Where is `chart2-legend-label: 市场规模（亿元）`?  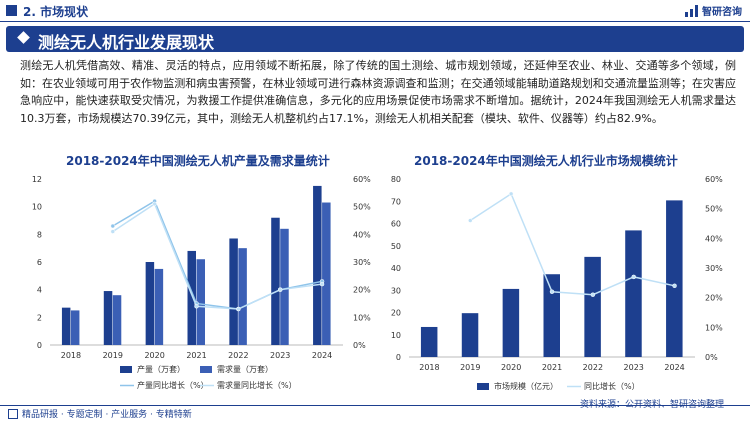
chart2-legend-label: 市场规模（亿元） is located at coordinates (526, 386).